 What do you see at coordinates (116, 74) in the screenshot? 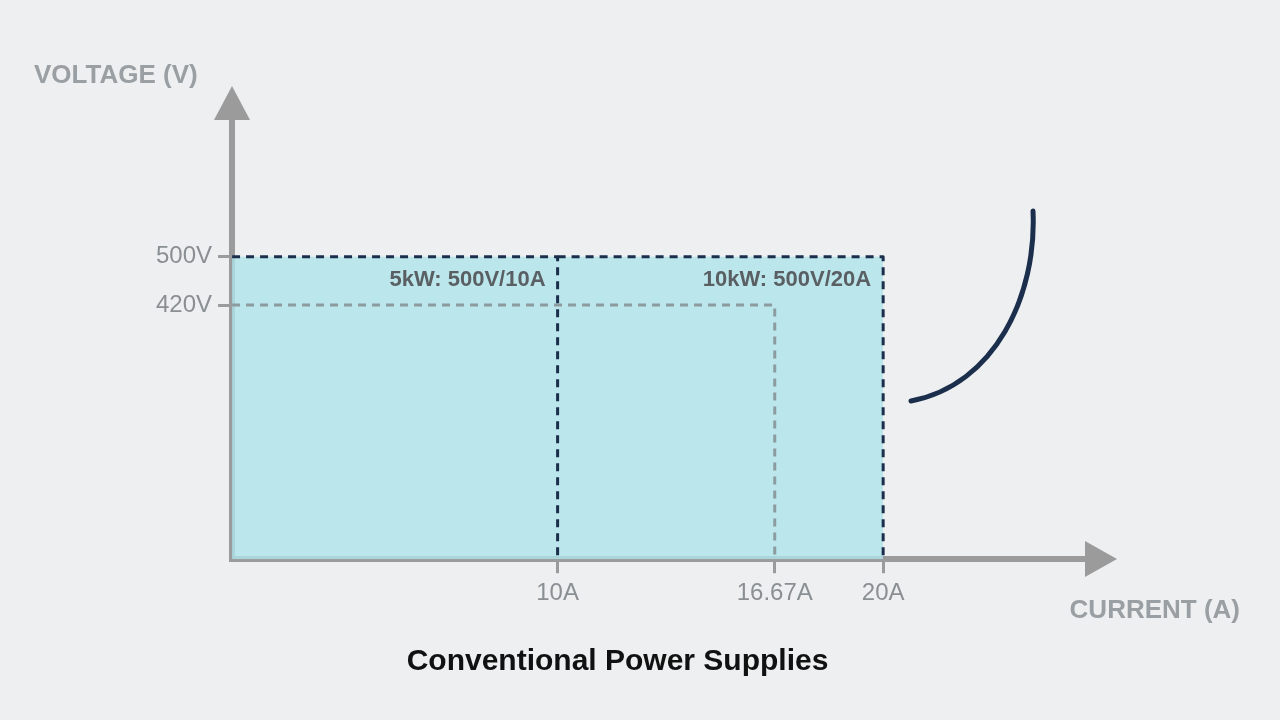
I see `y-axis-title: VOLTAGE (V)` at bounding box center [116, 74].